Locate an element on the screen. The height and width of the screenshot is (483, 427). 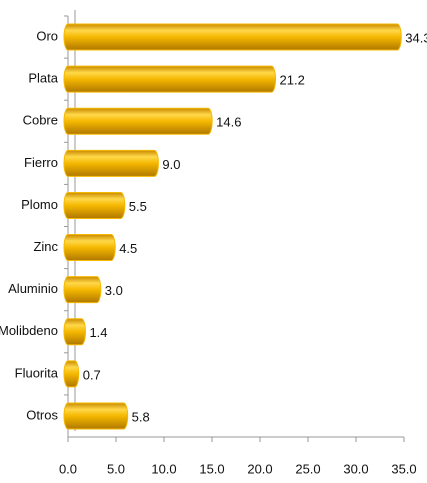
value-label: 21.2 is located at coordinates (292, 80).